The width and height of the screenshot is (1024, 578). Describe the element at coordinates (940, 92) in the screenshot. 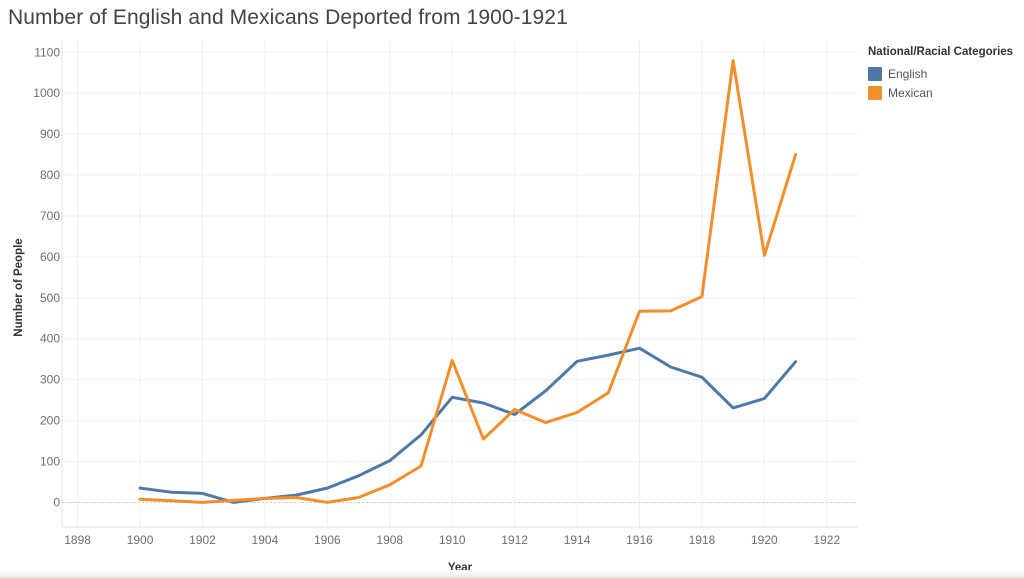

I see `legend-item-mexican: Mexican` at that location.